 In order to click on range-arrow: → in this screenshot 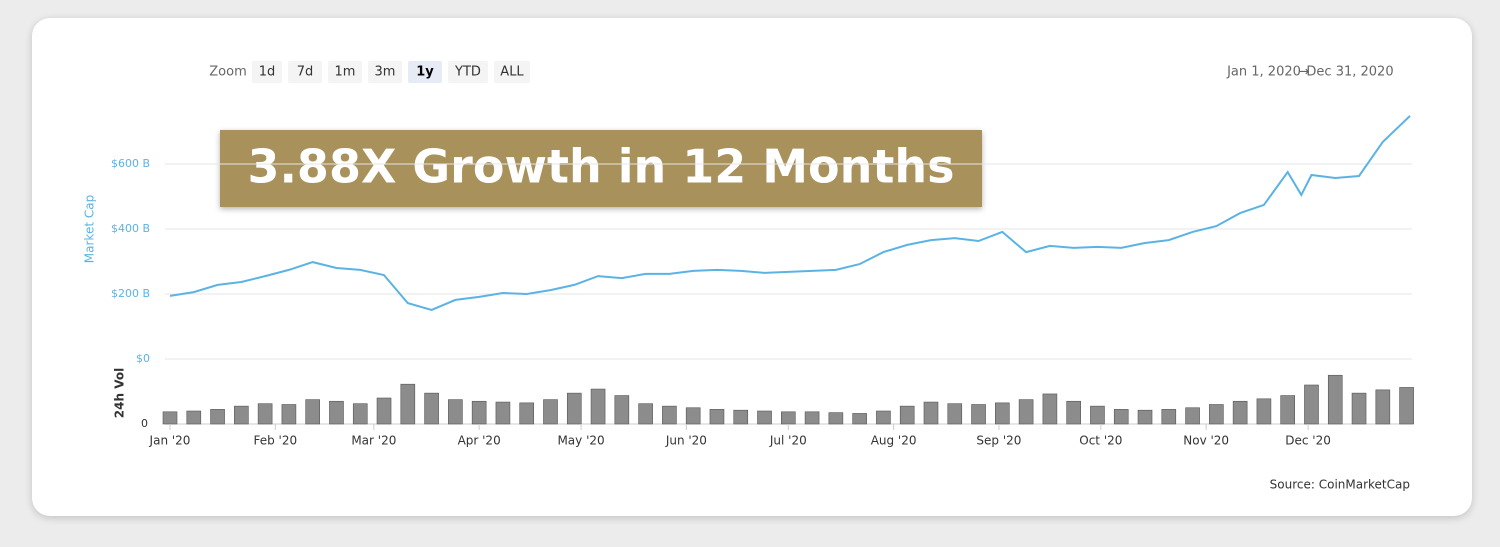, I will do `click(1304, 72)`.